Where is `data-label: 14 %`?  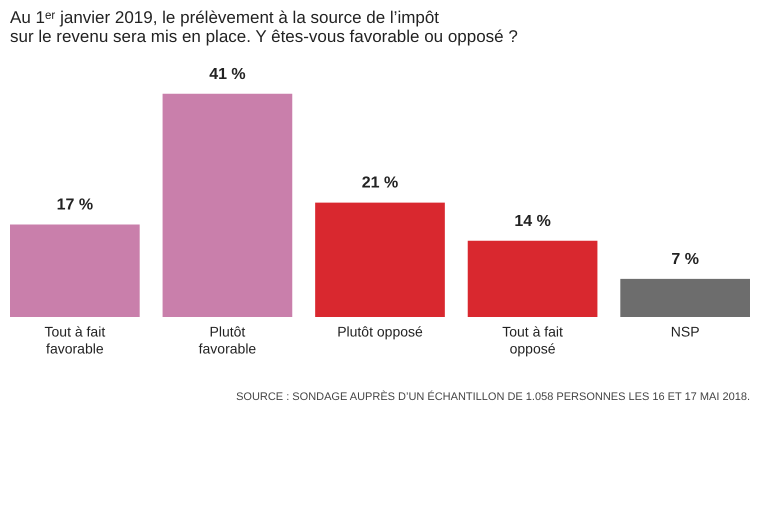 data-label: 14 % is located at coordinates (532, 221).